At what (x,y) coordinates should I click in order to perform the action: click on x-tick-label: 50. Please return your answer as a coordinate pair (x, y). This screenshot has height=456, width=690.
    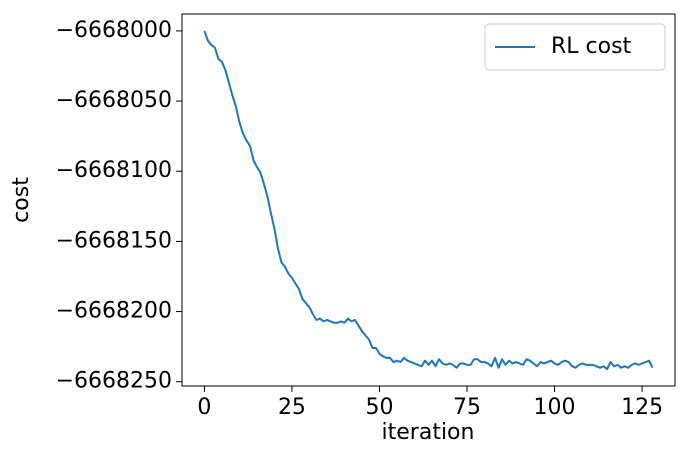
    Looking at the image, I should click on (379, 407).